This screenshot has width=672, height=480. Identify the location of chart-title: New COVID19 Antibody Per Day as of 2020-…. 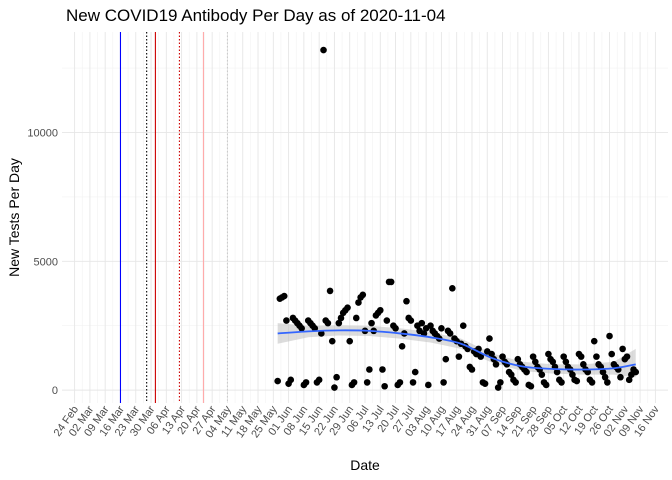
(256, 15).